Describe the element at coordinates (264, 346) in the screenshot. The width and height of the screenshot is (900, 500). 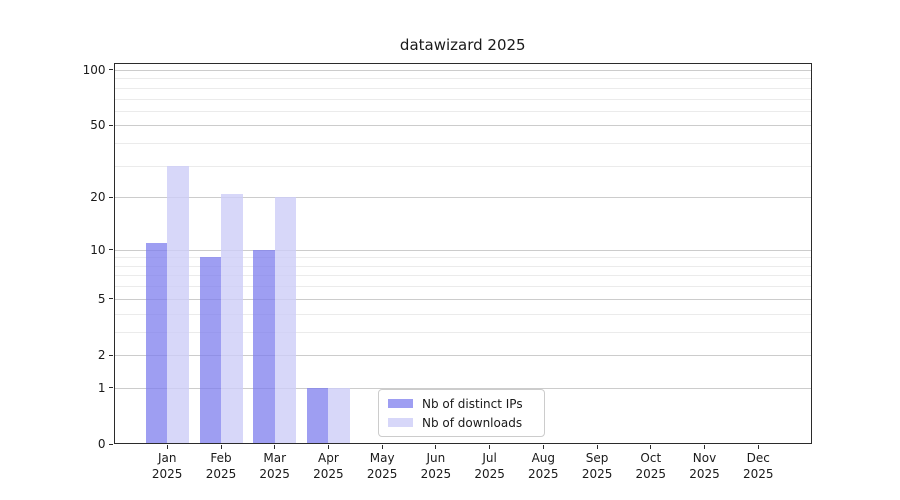
I see `bar-ips-mar` at that location.